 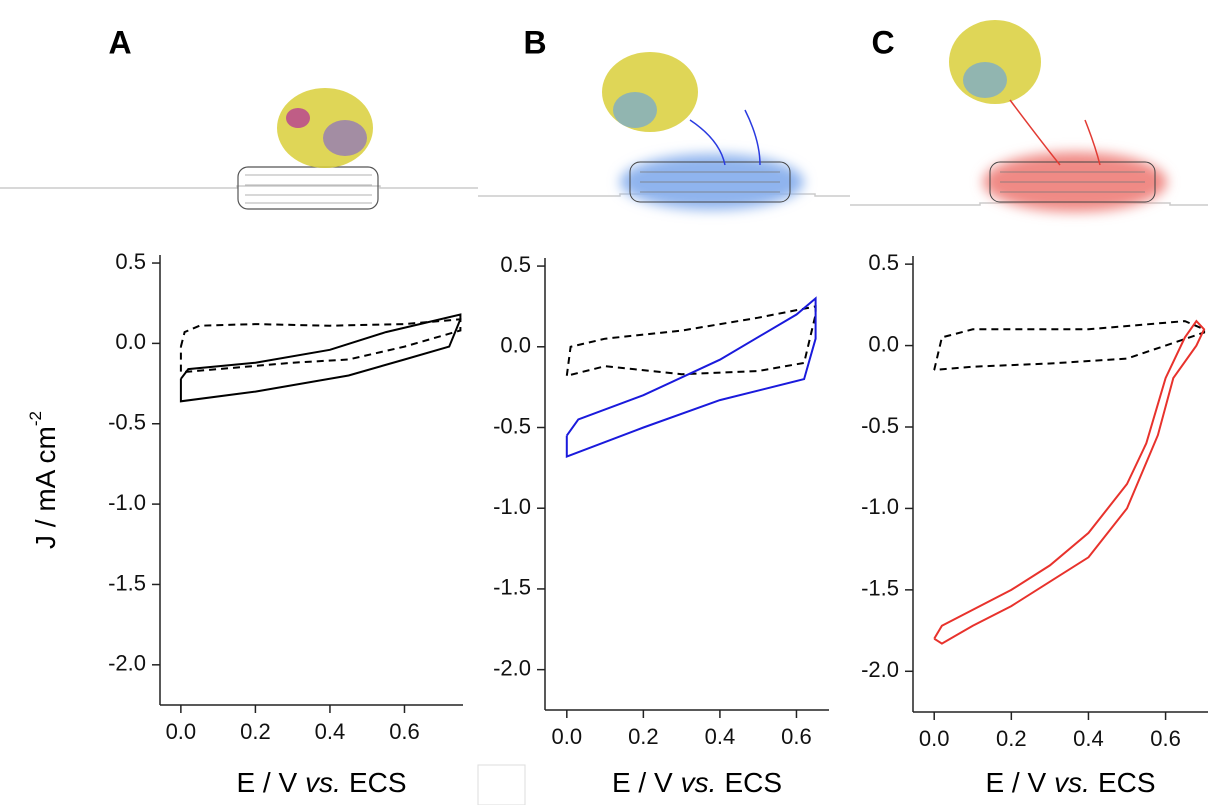 What do you see at coordinates (35, 418) in the screenshot?
I see `y-axis-label-sup: -2` at bounding box center [35, 418].